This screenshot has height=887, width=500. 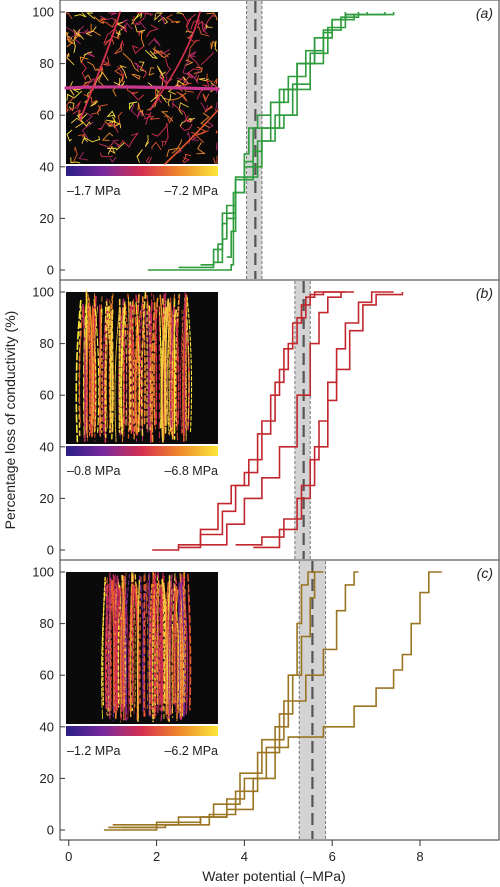 What do you see at coordinates (94, 751) in the screenshot?
I see `stem-c-scale-min: –1.2 MPa` at bounding box center [94, 751].